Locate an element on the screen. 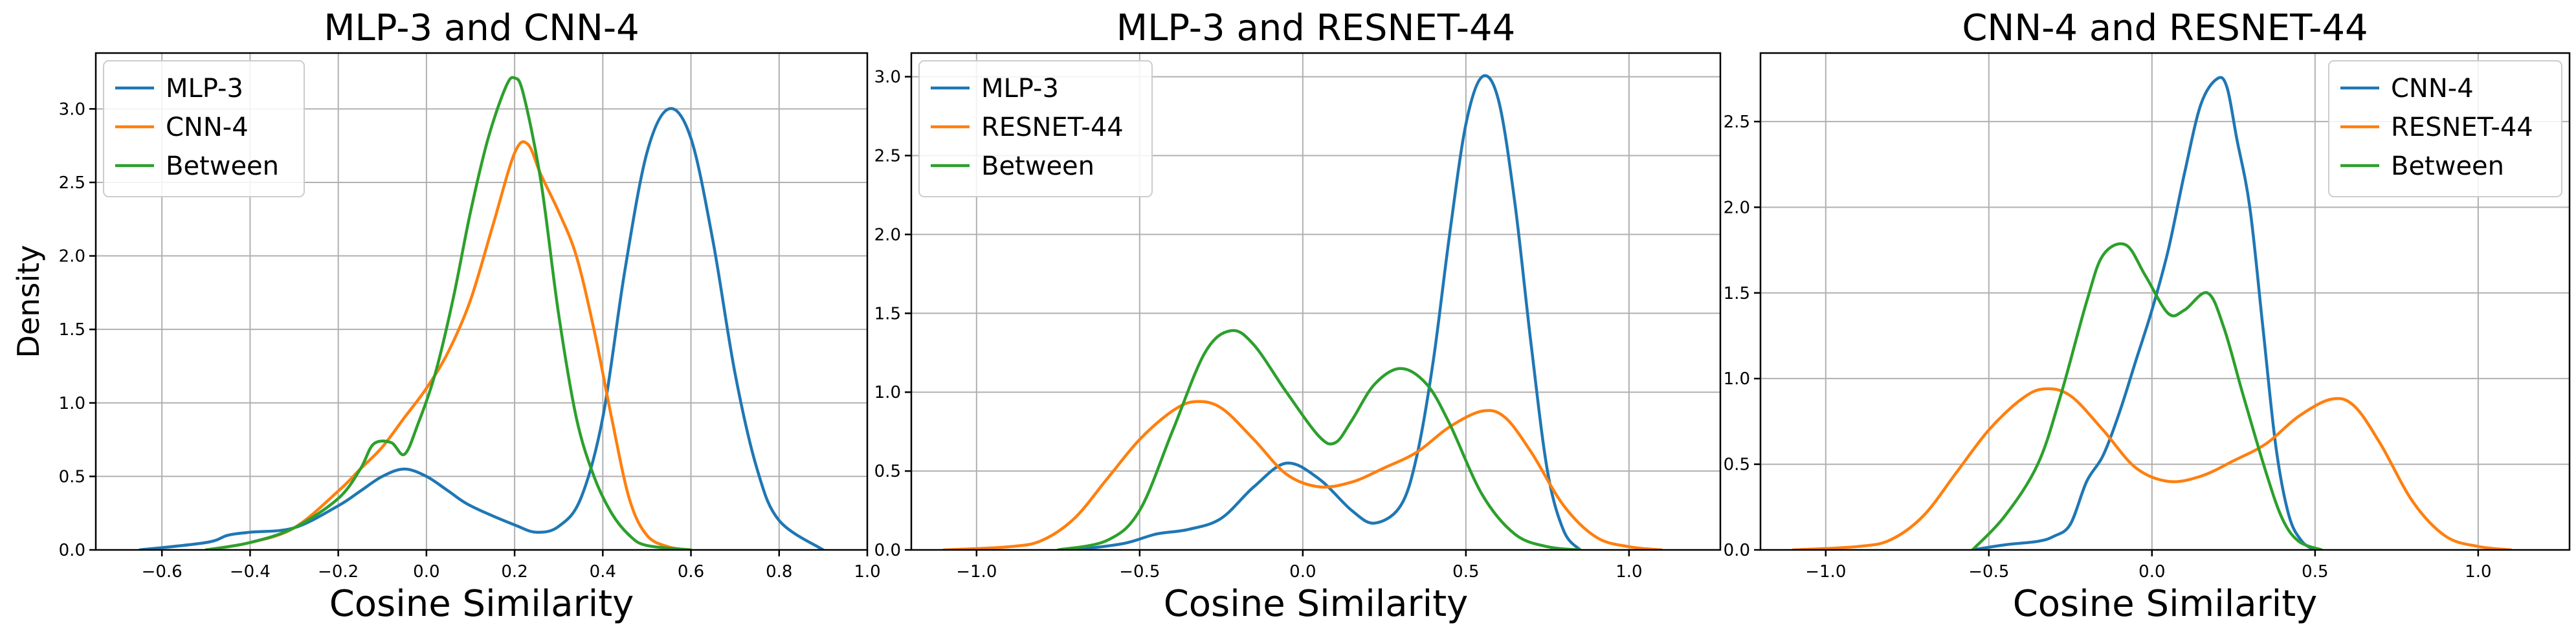 The image size is (2576, 634). legend: MLP-3 CNN-4 Between is located at coordinates (204, 128).